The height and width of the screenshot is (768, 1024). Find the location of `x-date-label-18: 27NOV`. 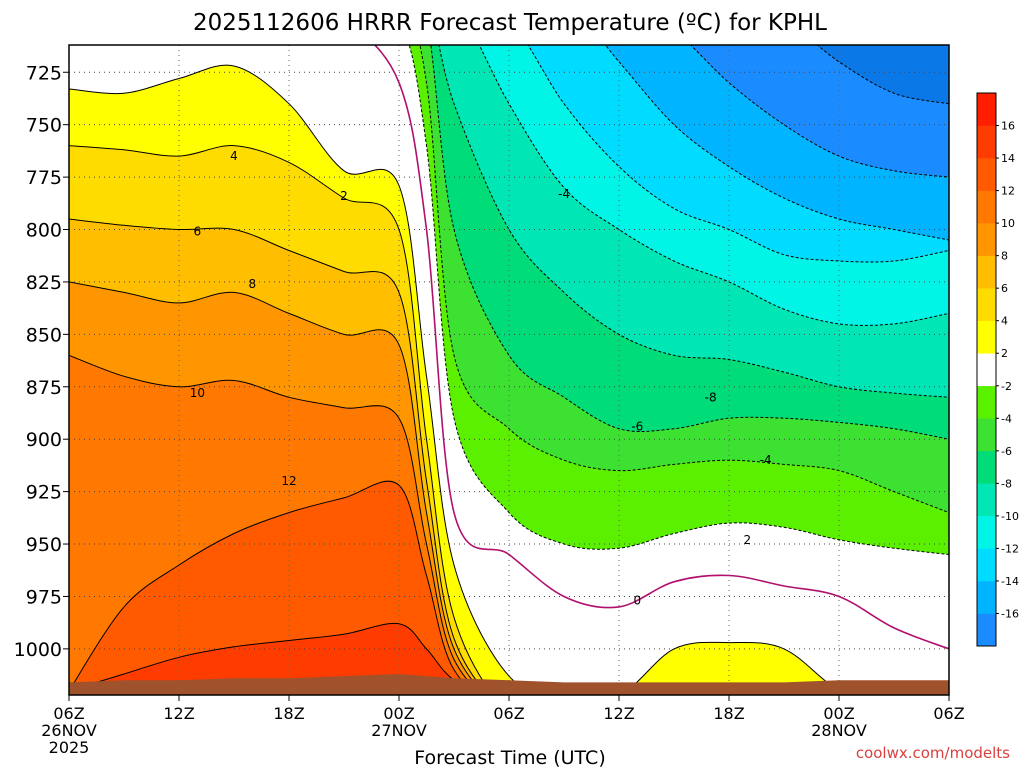

x-date-label-18: 27NOV is located at coordinates (399, 730).